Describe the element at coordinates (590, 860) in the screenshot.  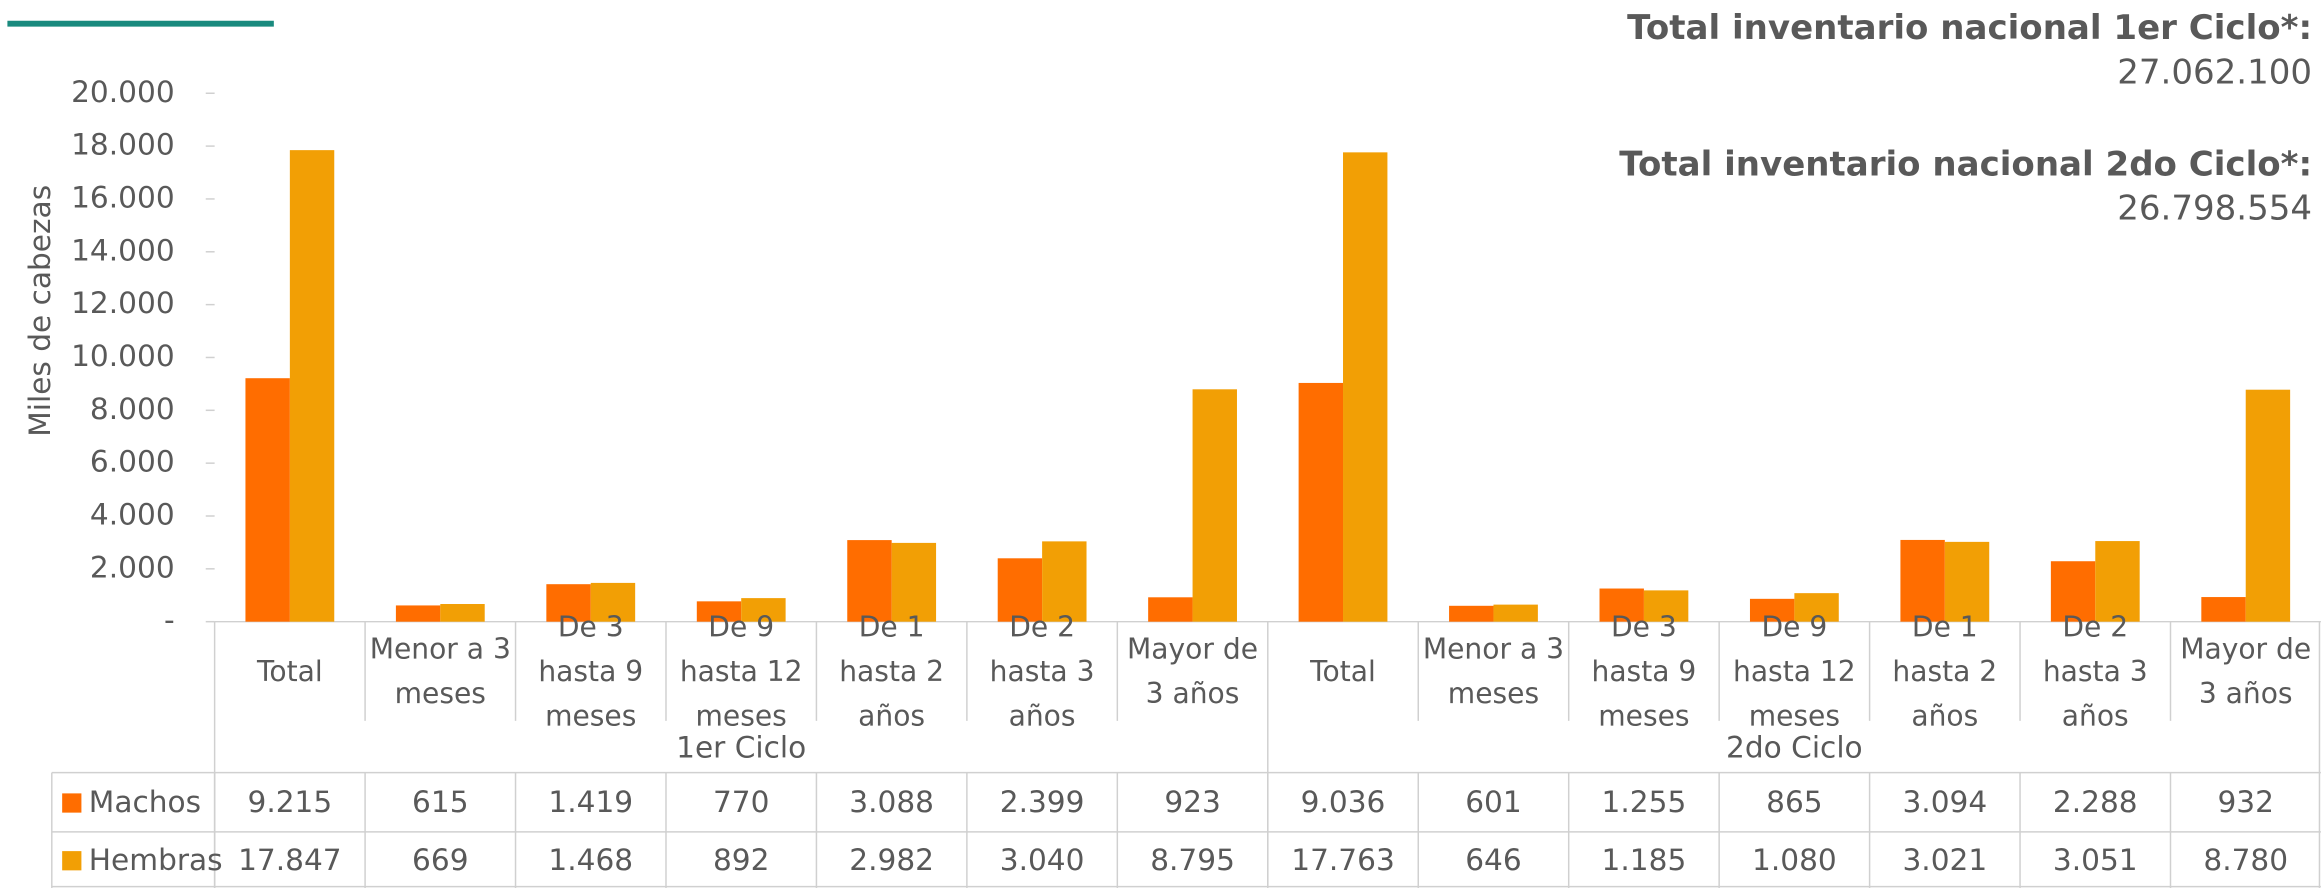
I see `table-value: 1.468` at that location.